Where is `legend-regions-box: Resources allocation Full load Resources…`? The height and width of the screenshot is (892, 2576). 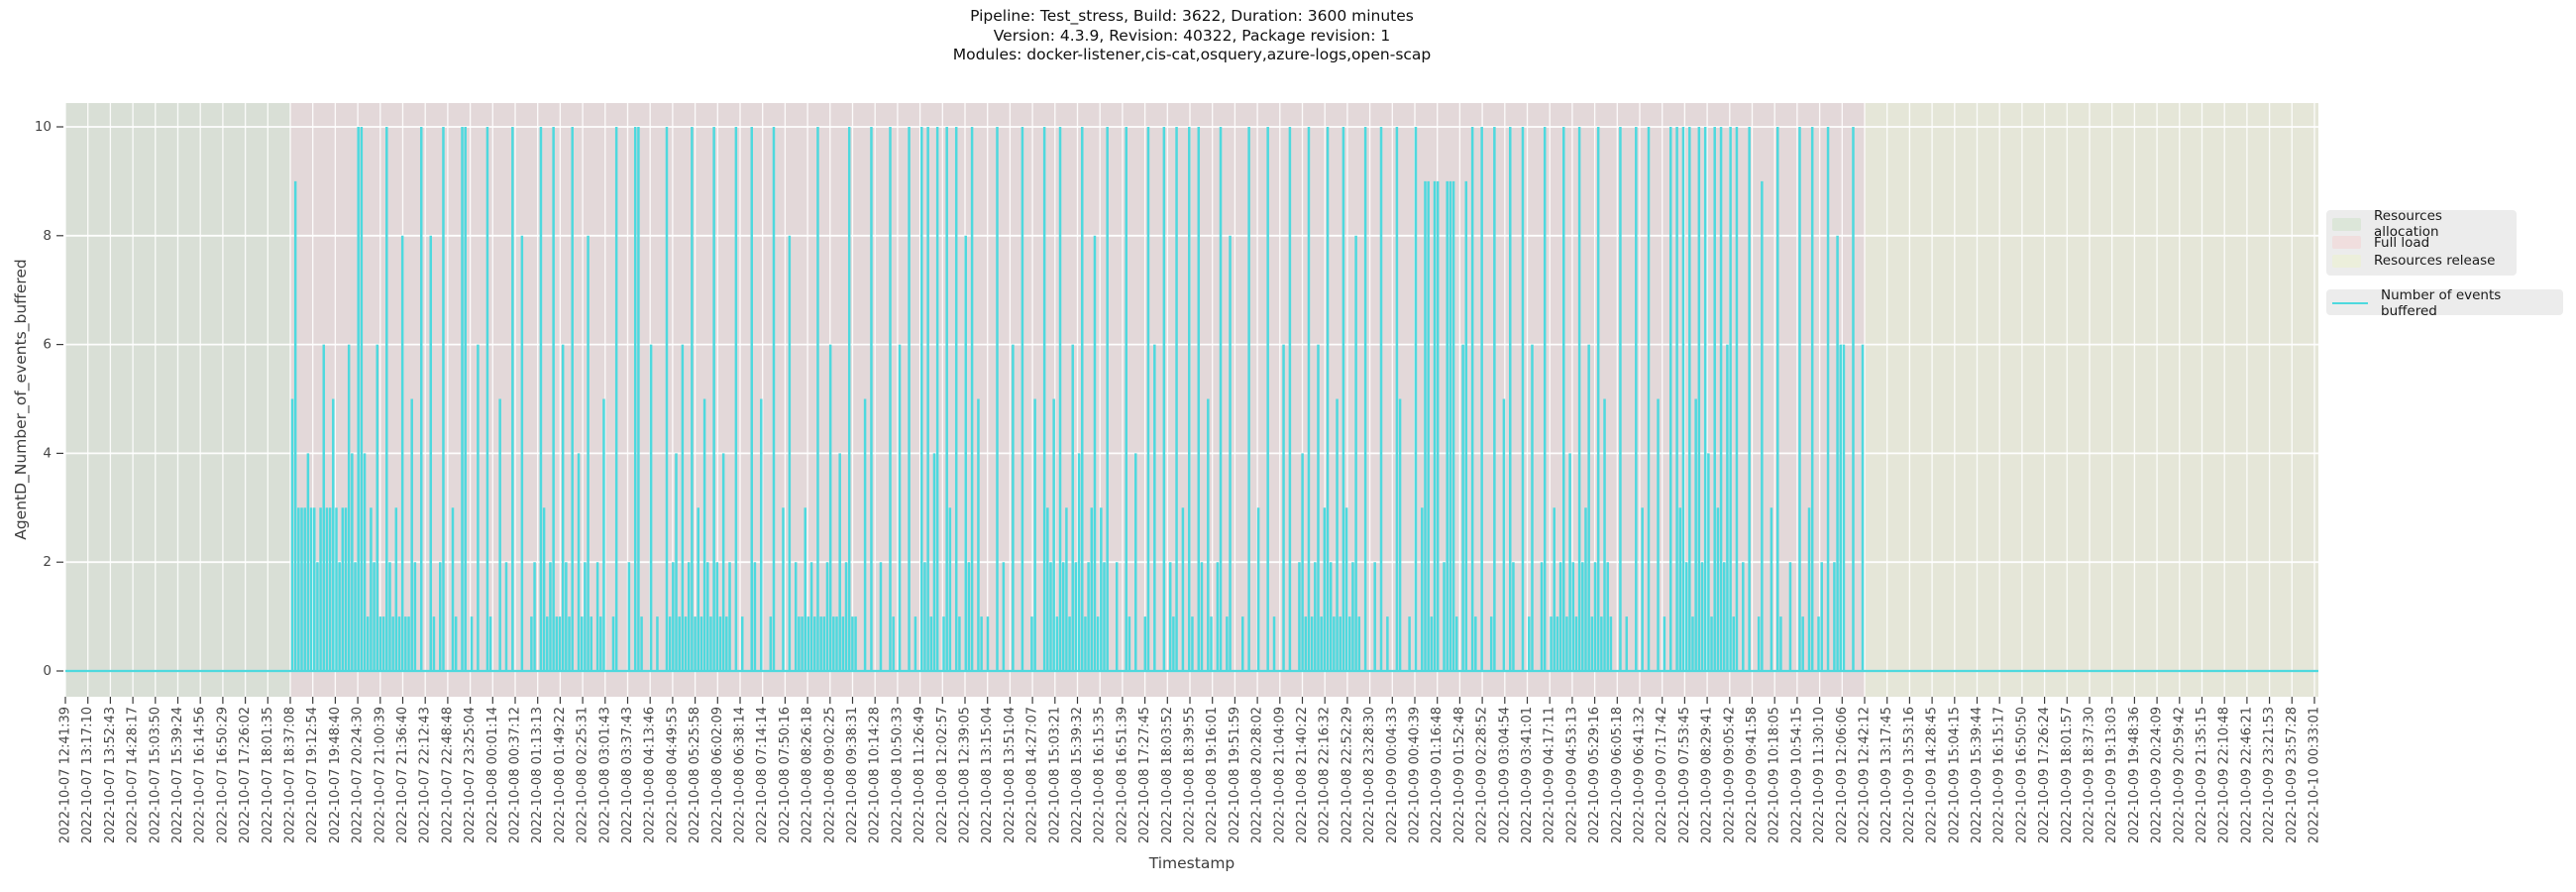 legend-regions-box: Resources allocation Full load Resources… is located at coordinates (2421, 242).